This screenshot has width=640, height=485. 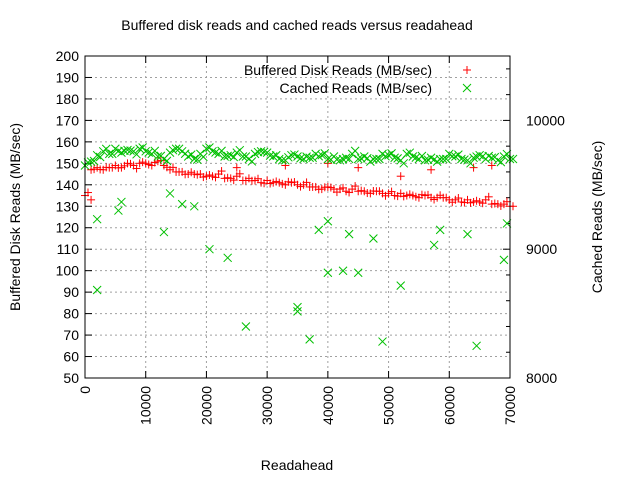 I want to click on y-tick-label: 130, so click(x=68, y=206).